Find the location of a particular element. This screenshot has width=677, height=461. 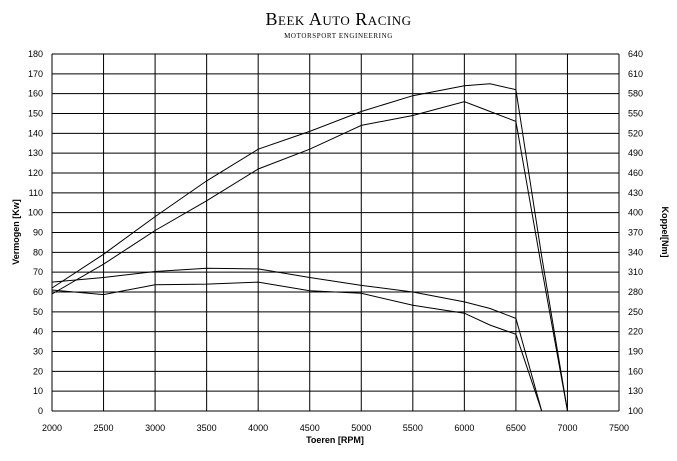

x-tick-label: 5000 is located at coordinates (361, 428).